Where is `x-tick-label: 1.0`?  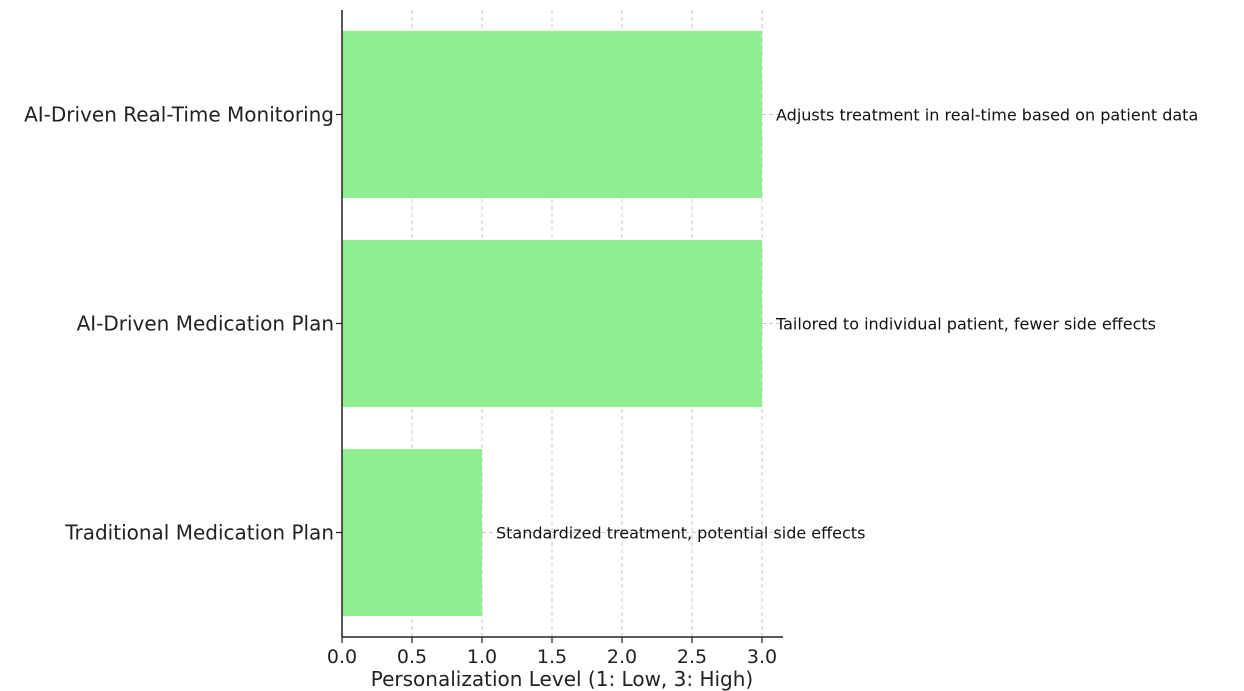
x-tick-label: 1.0 is located at coordinates (482, 657).